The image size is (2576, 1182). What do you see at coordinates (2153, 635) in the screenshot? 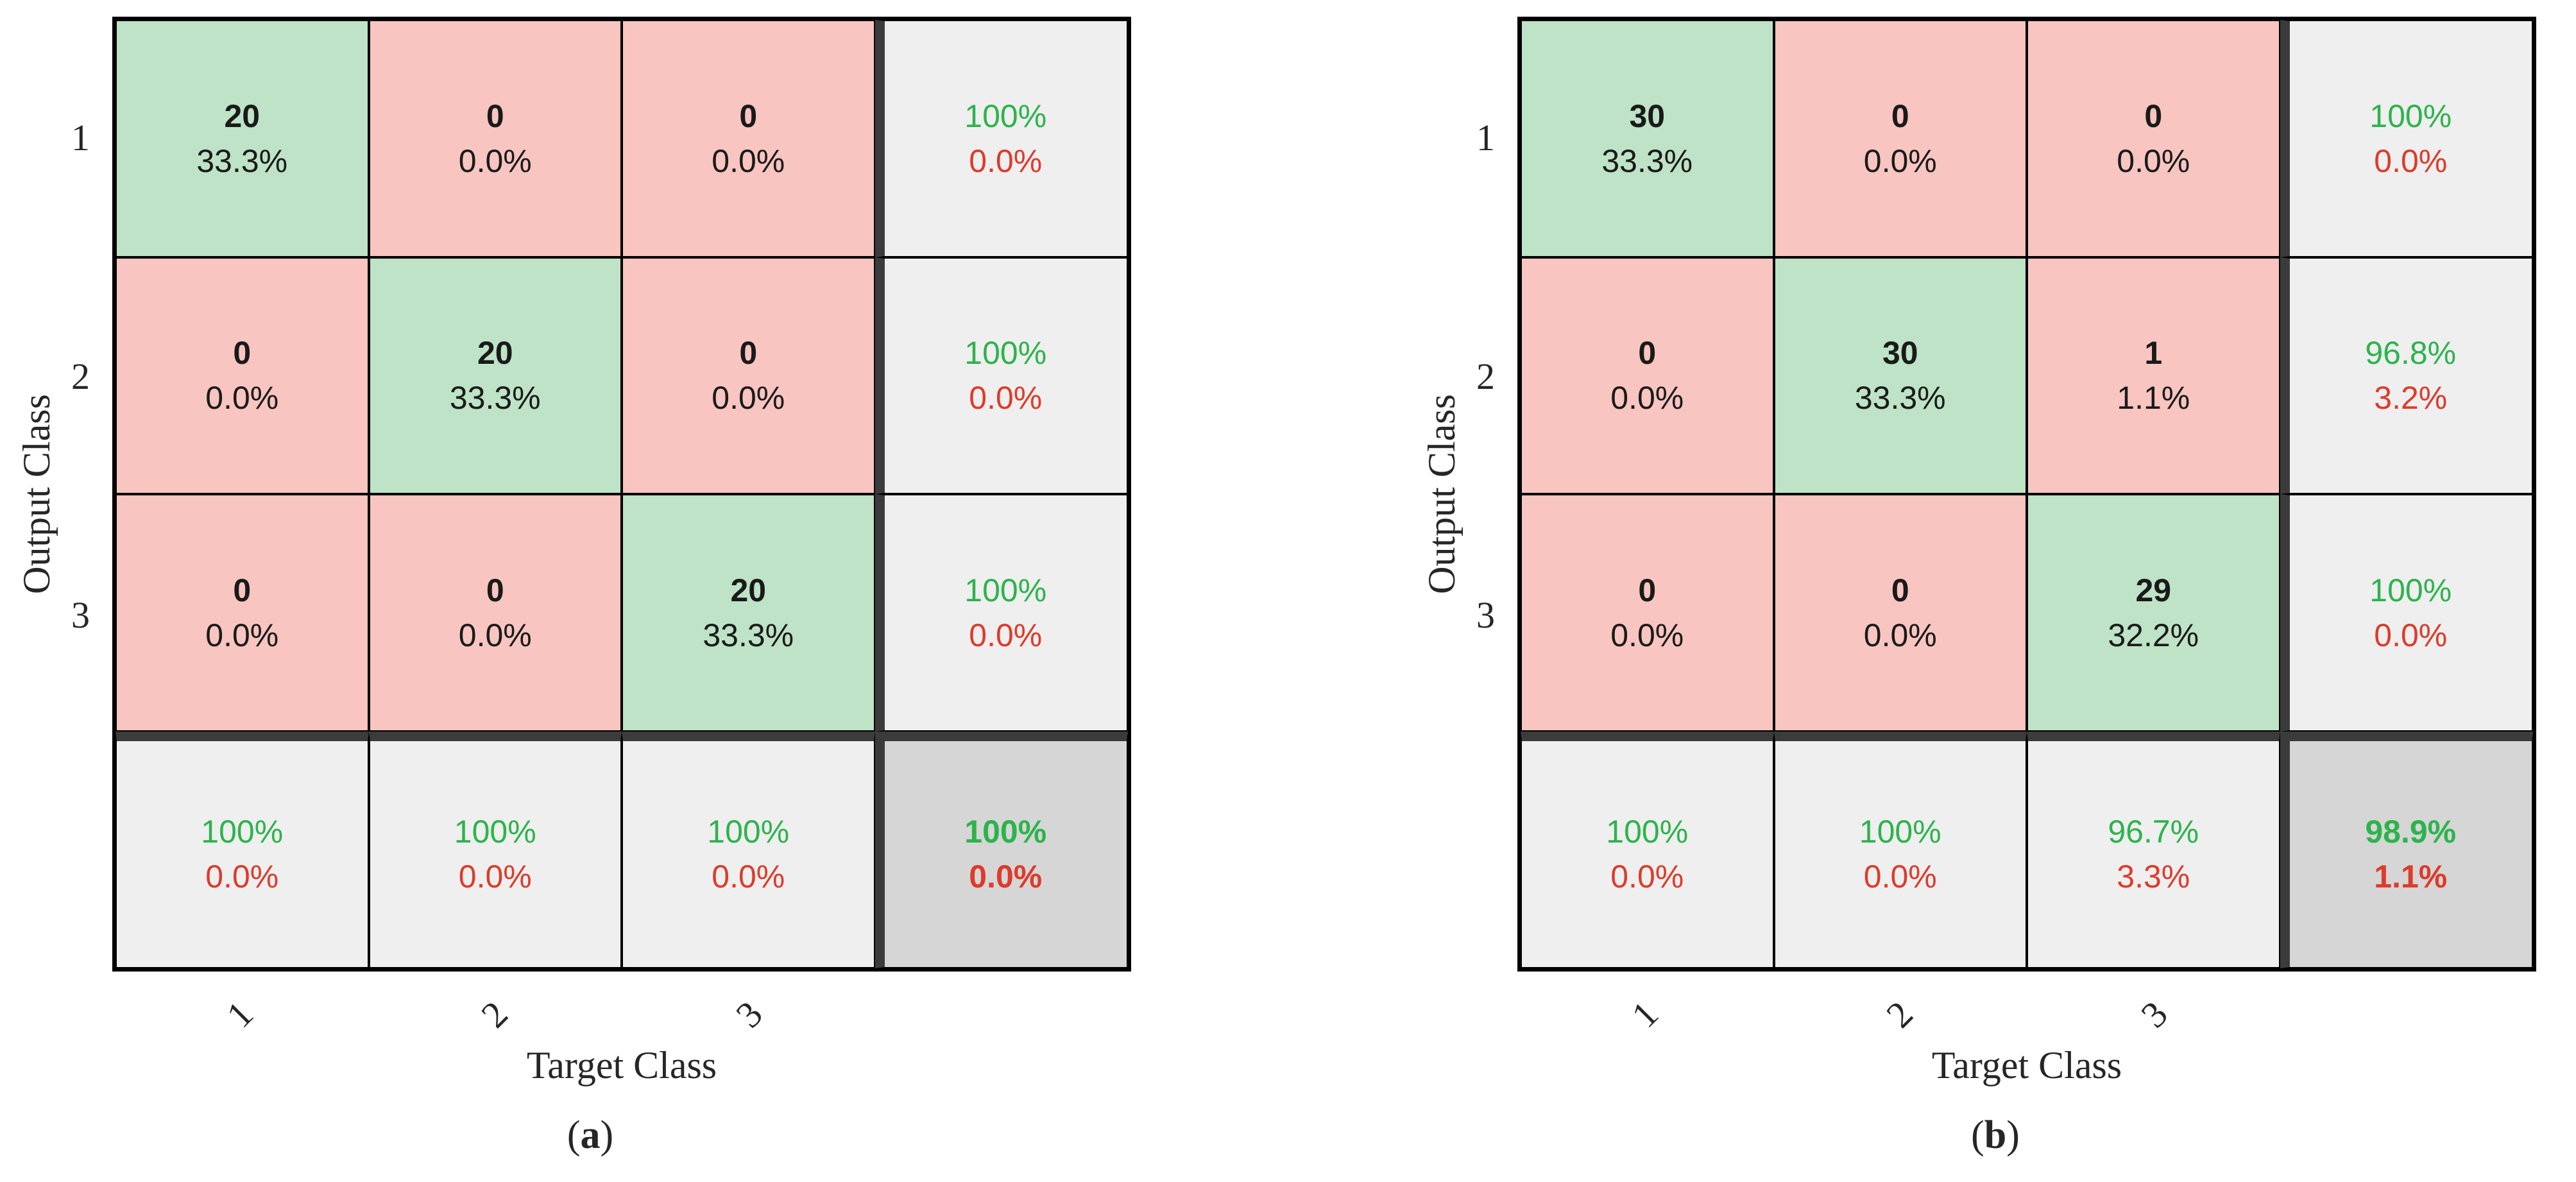
I see `cell-percent: 32.2%` at bounding box center [2153, 635].